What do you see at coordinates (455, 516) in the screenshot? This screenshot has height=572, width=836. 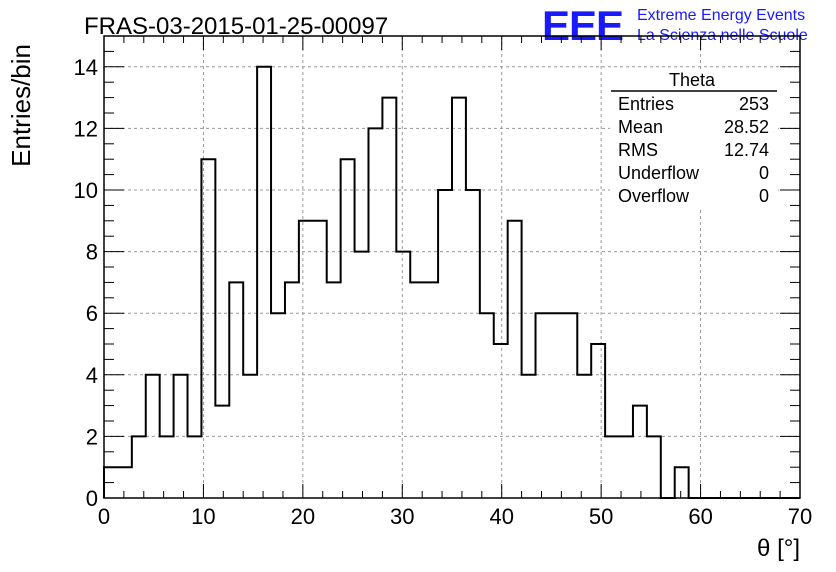 I see `x-tick-labels: 0 10 20 30 40 50 60 70` at bounding box center [455, 516].